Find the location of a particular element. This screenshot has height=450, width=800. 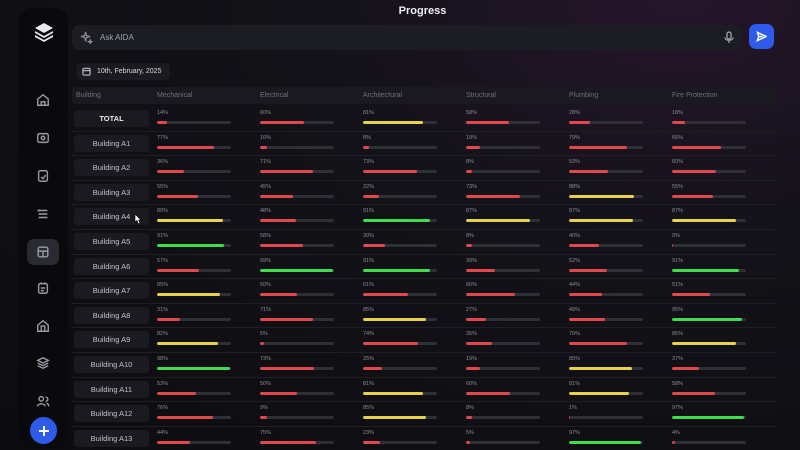

row-label: TOTAL is located at coordinates (111, 118).